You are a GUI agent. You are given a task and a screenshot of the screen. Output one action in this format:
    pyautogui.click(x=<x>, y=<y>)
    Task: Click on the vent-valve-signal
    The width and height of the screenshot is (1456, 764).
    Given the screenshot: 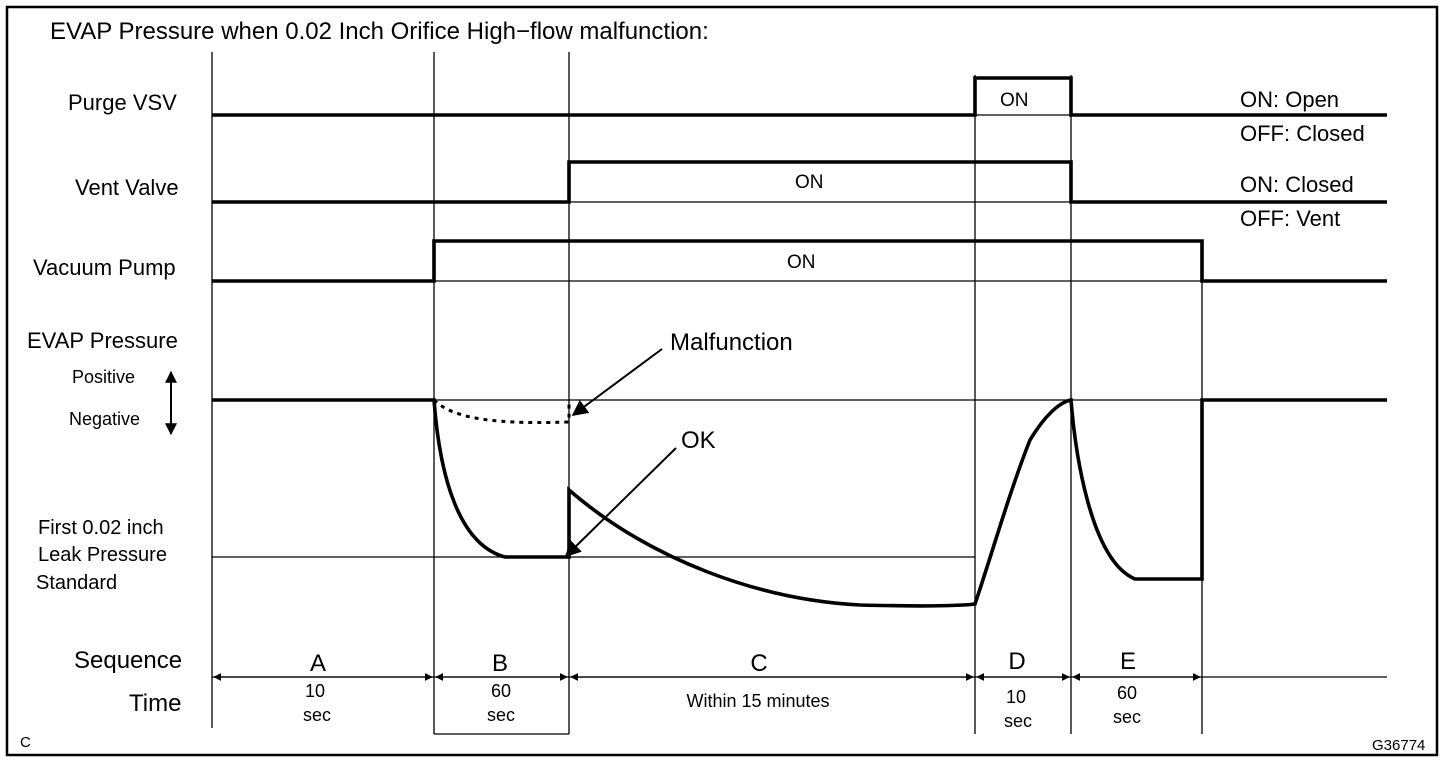 What is the action you would take?
    pyautogui.click(x=799, y=182)
    